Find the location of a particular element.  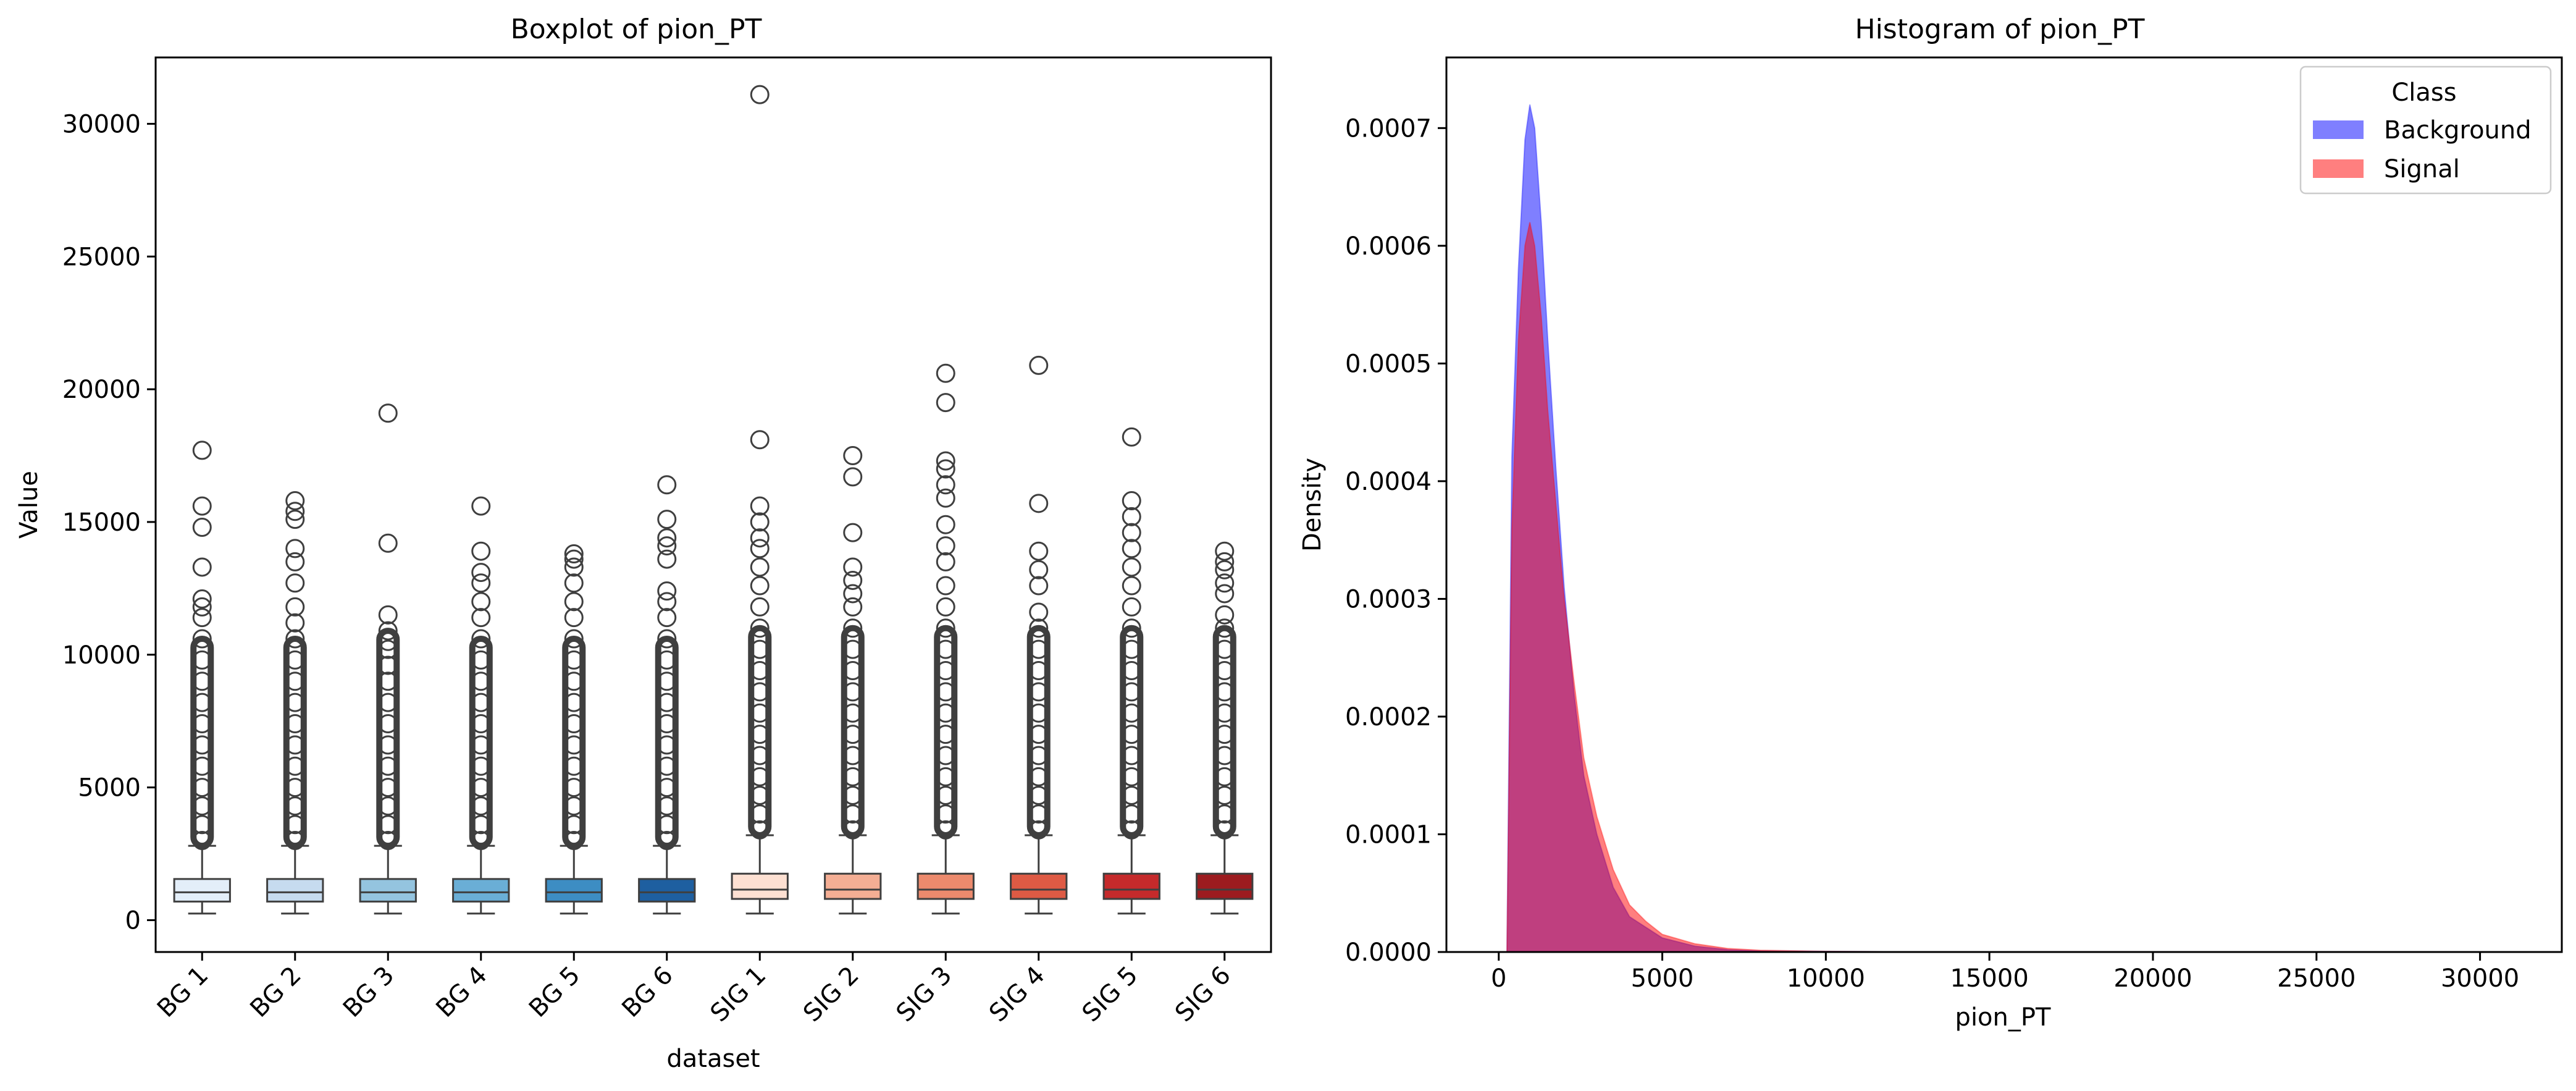

histogram-y-tick-label: 0.0004 is located at coordinates (1388, 482).